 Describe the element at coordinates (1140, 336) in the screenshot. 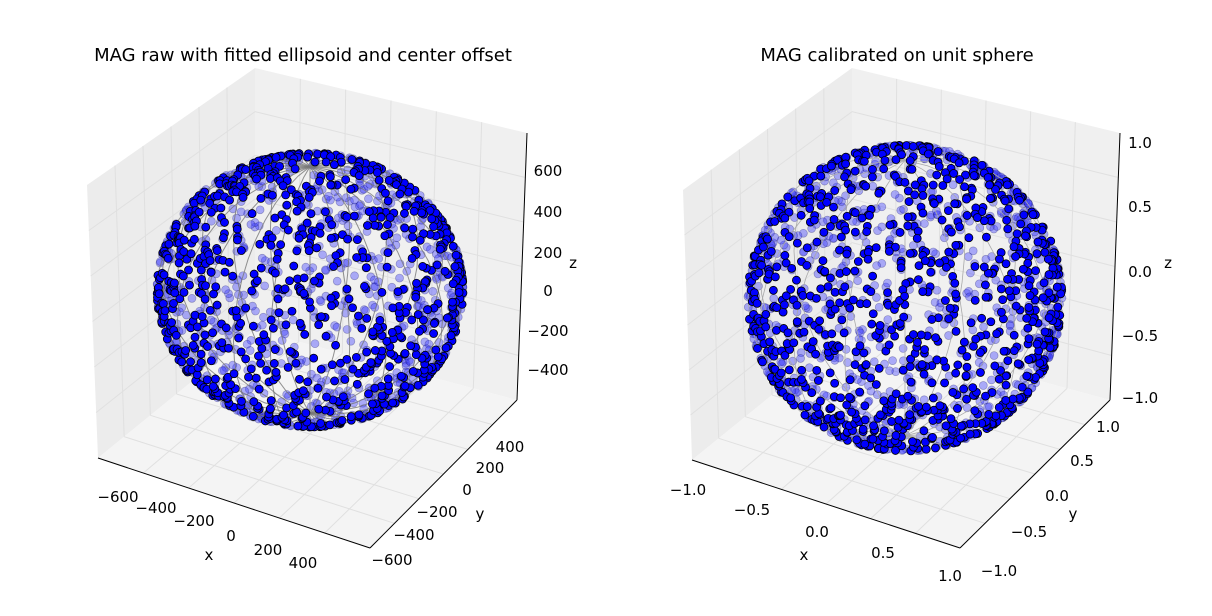

I see `z-tick-label: −0.5` at that location.